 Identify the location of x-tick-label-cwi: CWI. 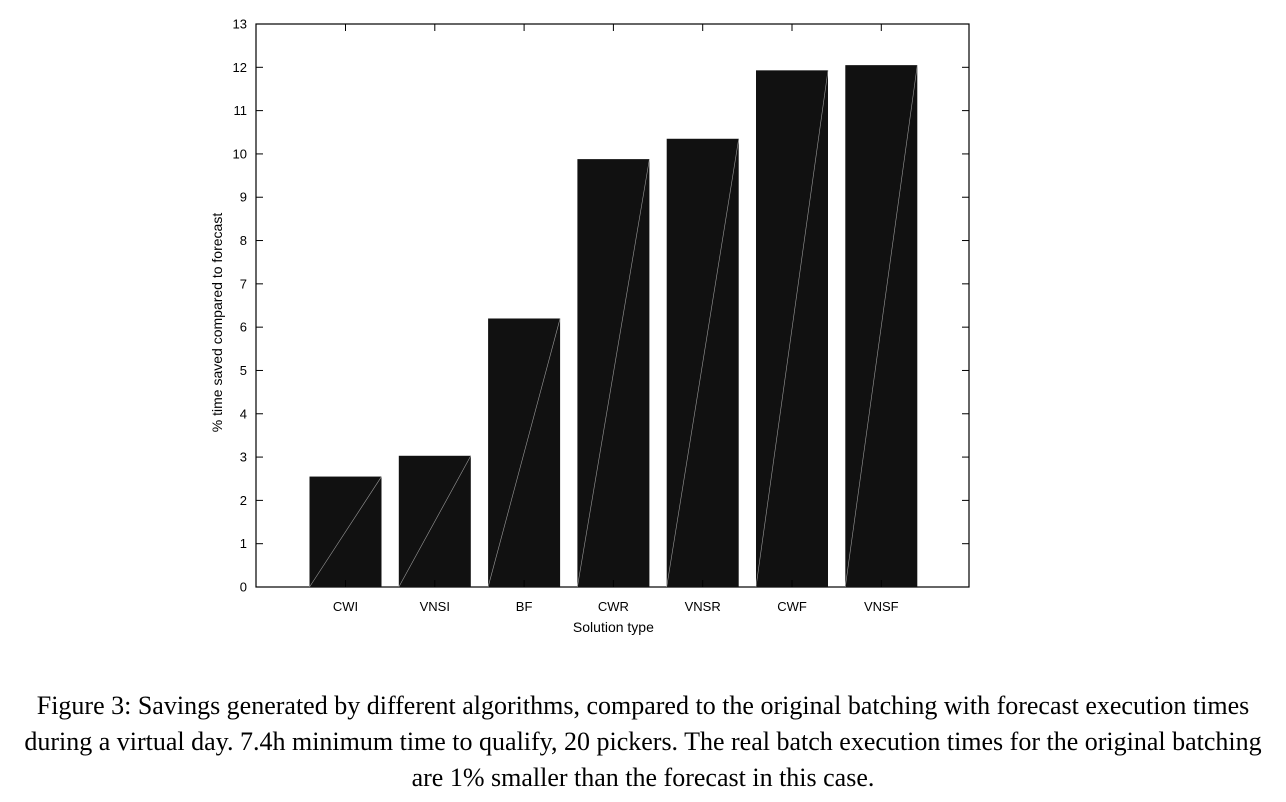
(345, 606).